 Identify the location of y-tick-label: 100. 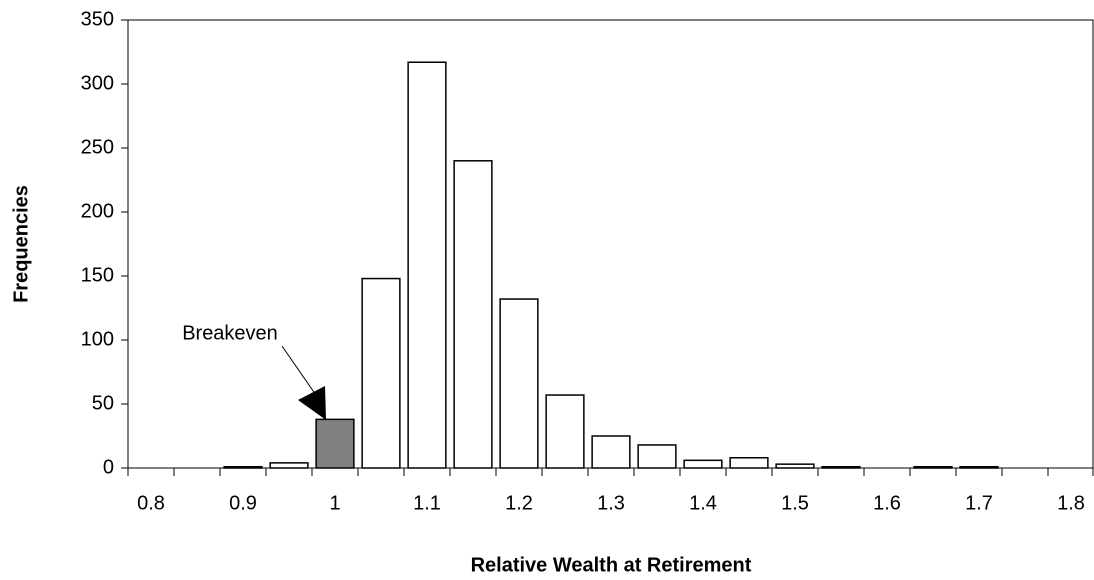
(97, 339).